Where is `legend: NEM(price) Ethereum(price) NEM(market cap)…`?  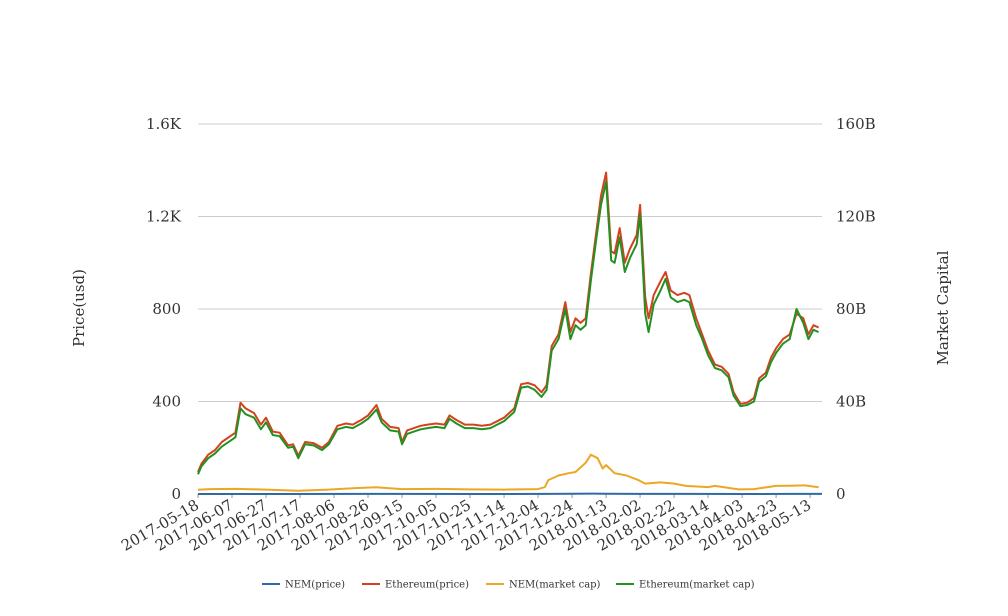
legend: NEM(price) Ethereum(price) NEM(market cap)… is located at coordinates (508, 585).